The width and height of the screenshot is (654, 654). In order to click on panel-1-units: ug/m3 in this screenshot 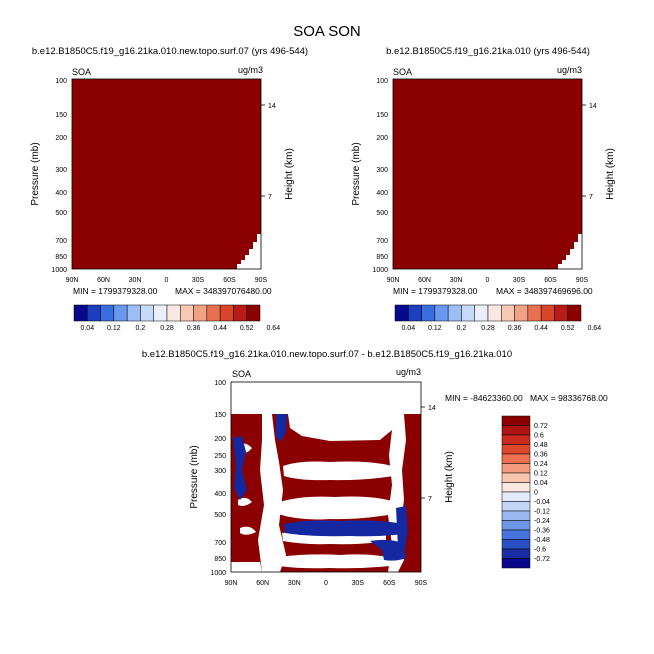, I will do `click(250, 70)`.